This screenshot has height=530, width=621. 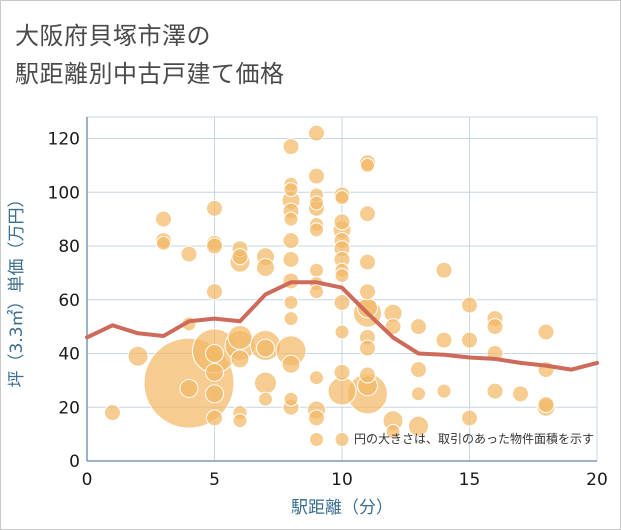 What do you see at coordinates (150, 74) in the screenshot?
I see `chart-title-line2: 駅距離別中古戸建て価格` at bounding box center [150, 74].